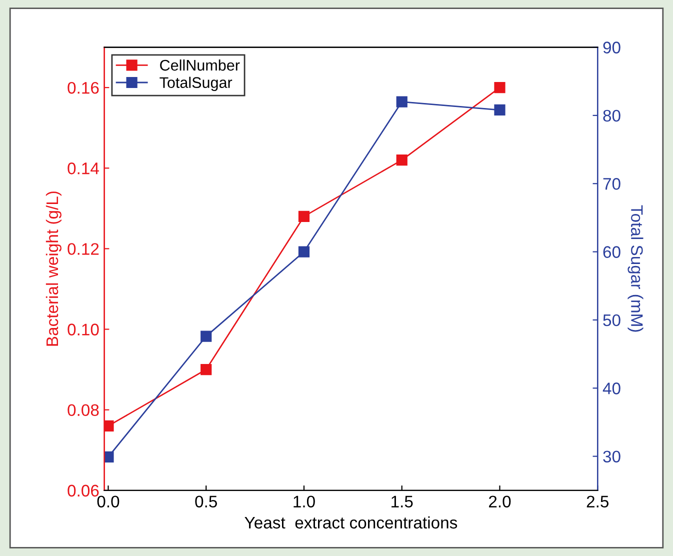 This screenshot has width=673, height=556. What do you see at coordinates (611, 116) in the screenshot?
I see `y2-tick-label: 80` at bounding box center [611, 116].